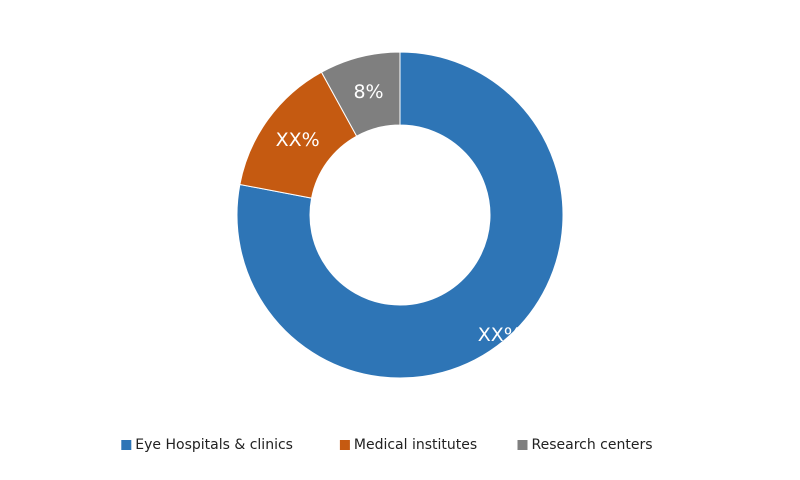 The height and width of the screenshot is (480, 800). I want to click on legend-label: Medical institutes, so click(415, 445).